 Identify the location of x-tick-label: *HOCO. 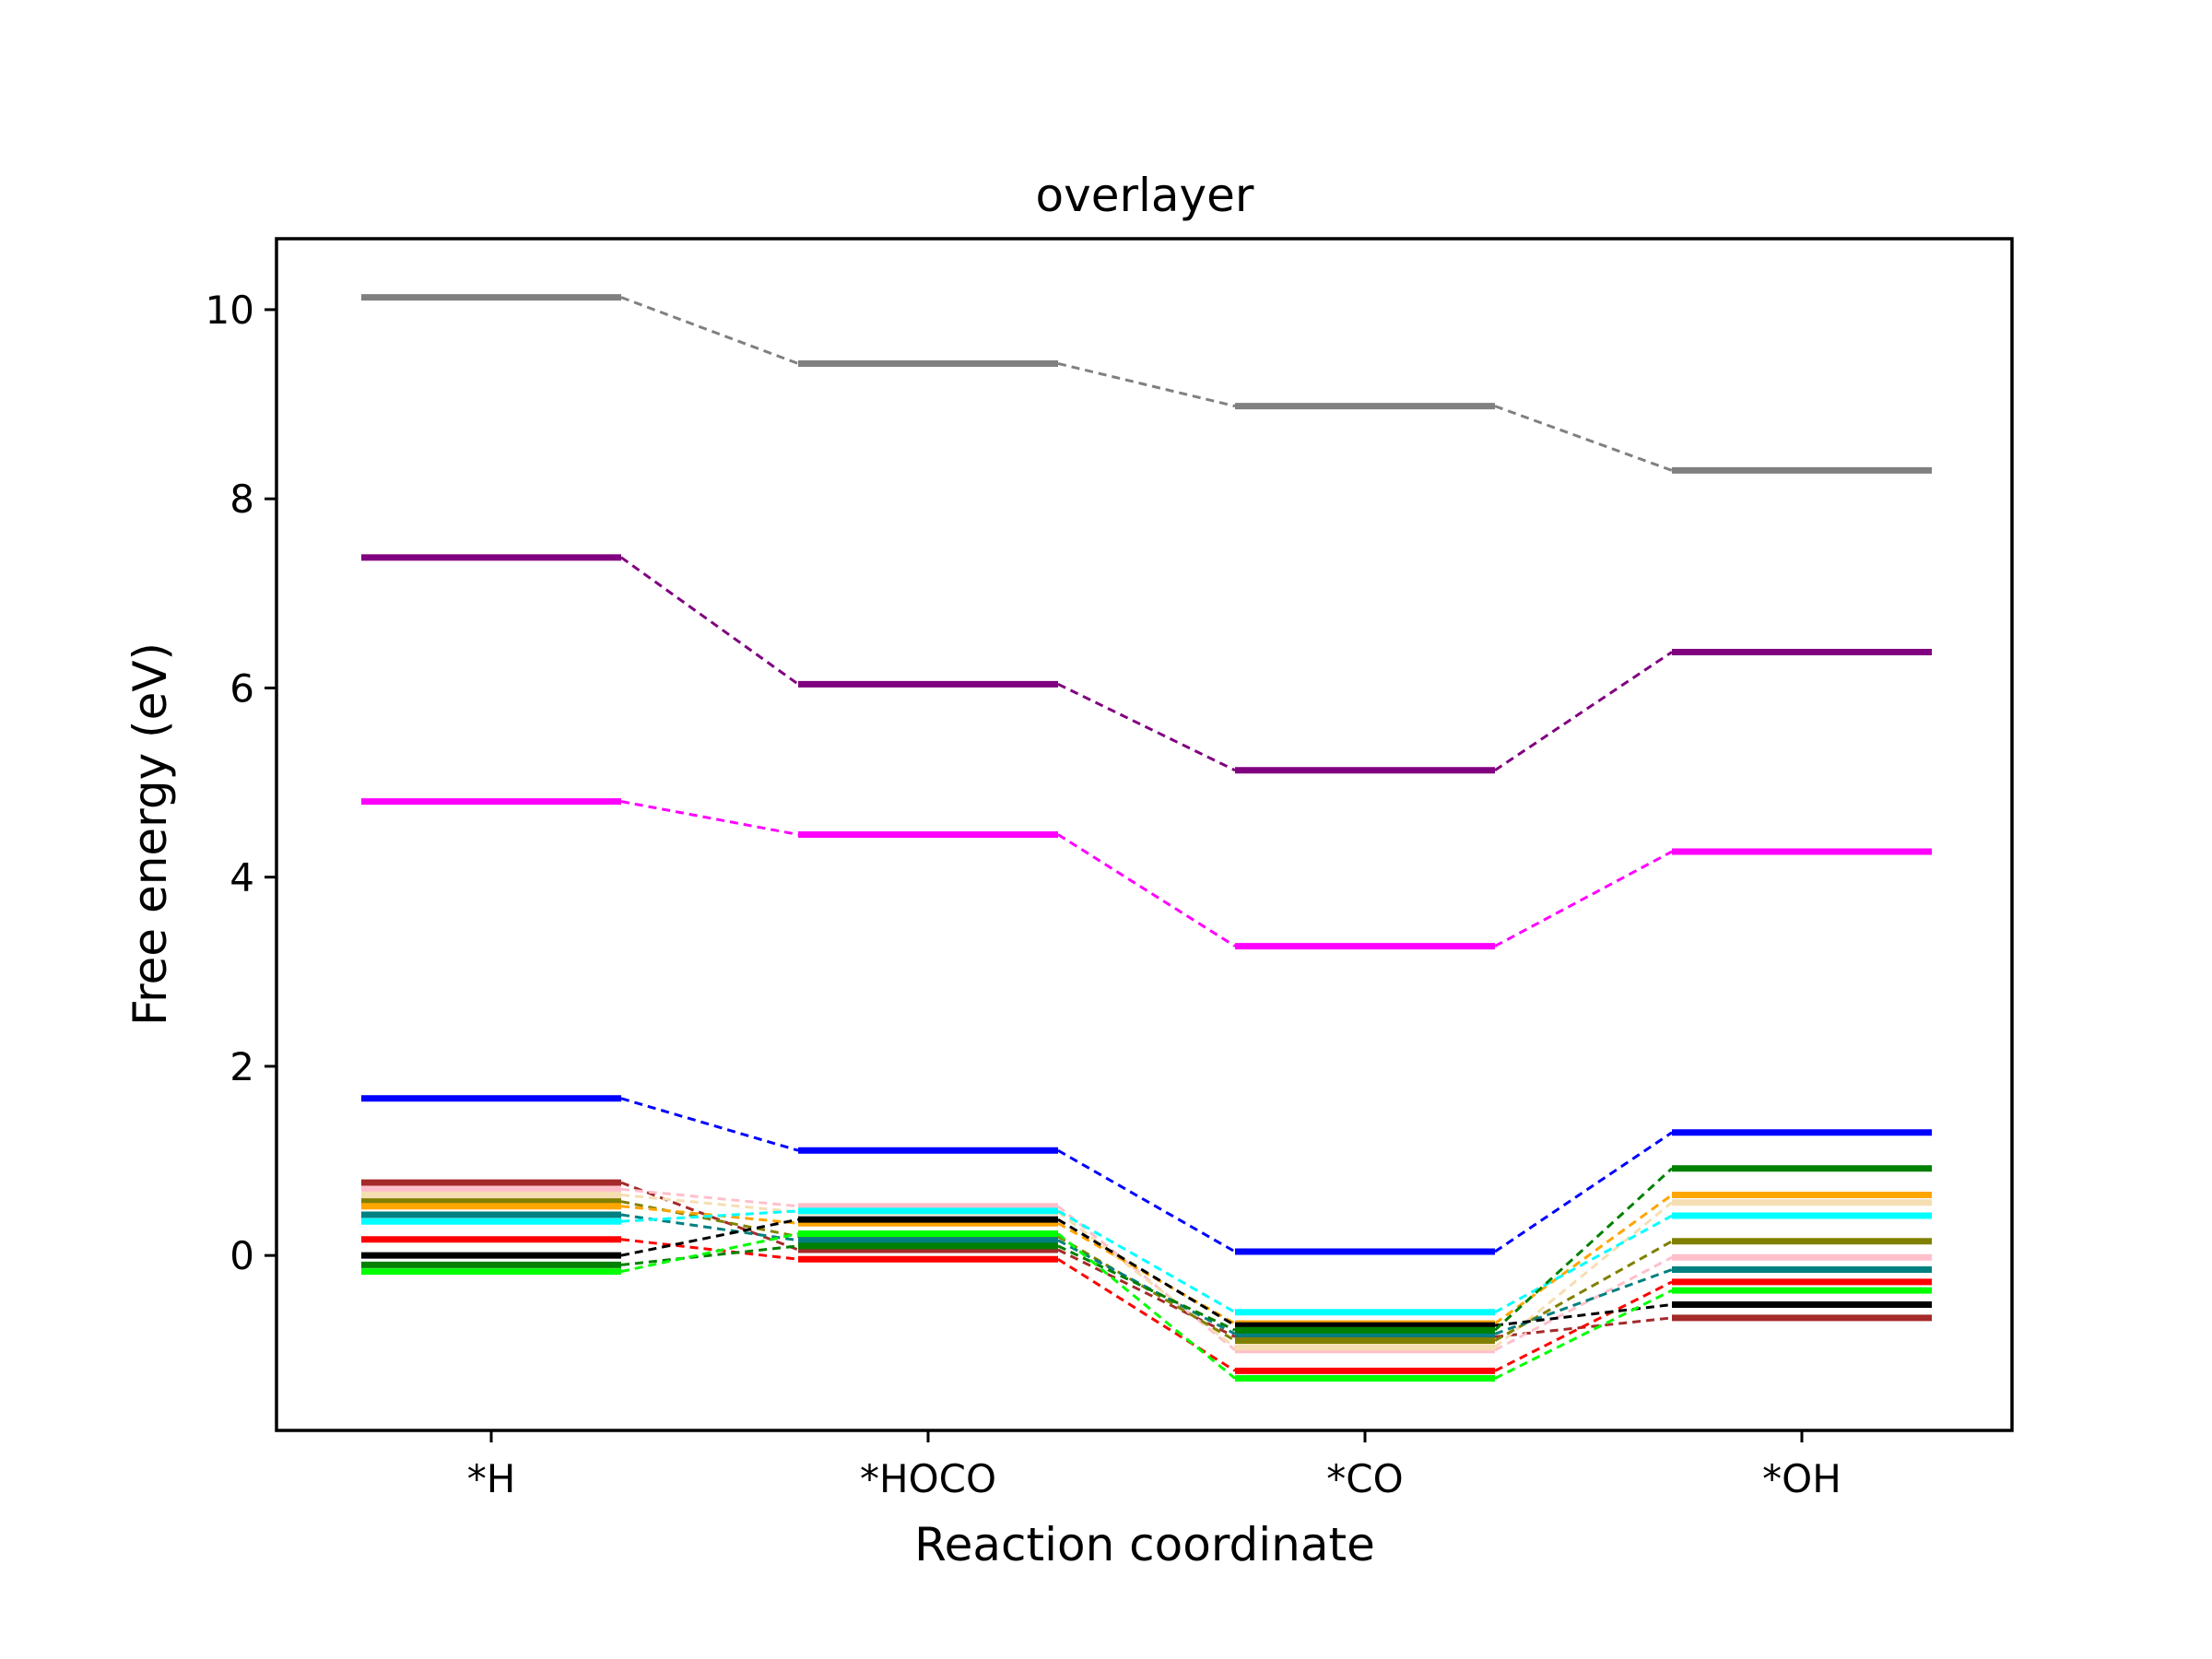
(928, 1478).